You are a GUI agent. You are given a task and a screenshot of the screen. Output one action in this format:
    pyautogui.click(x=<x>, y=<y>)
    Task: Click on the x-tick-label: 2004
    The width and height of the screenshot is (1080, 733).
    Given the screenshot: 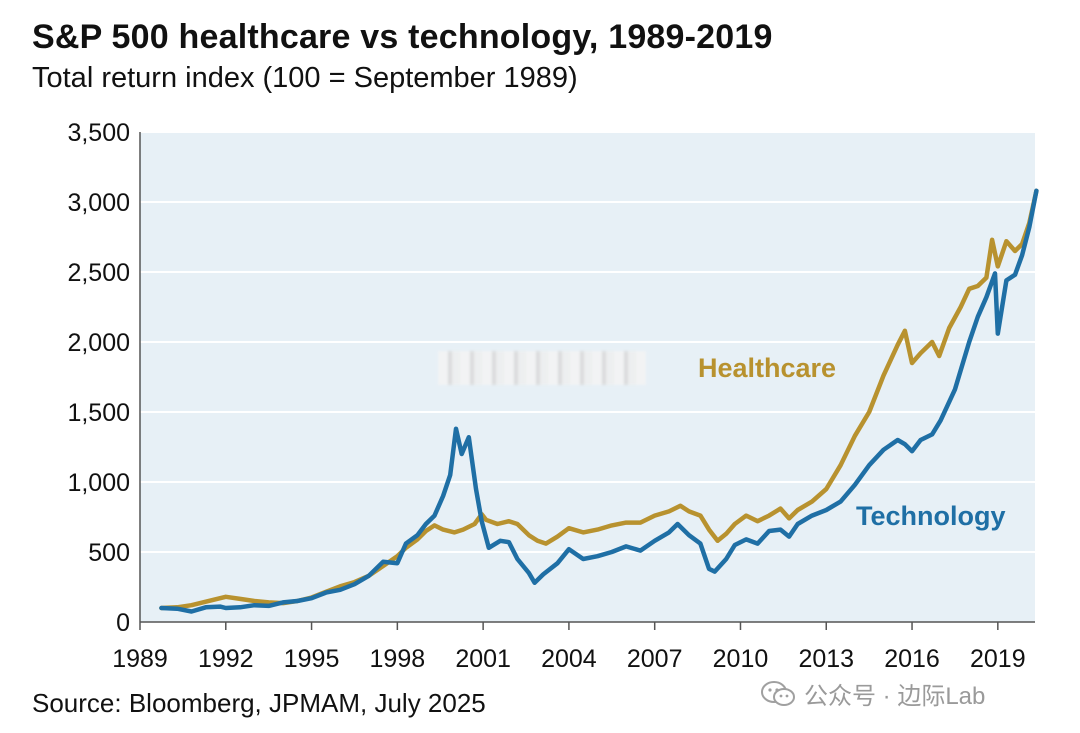 What is the action you would take?
    pyautogui.click(x=569, y=659)
    